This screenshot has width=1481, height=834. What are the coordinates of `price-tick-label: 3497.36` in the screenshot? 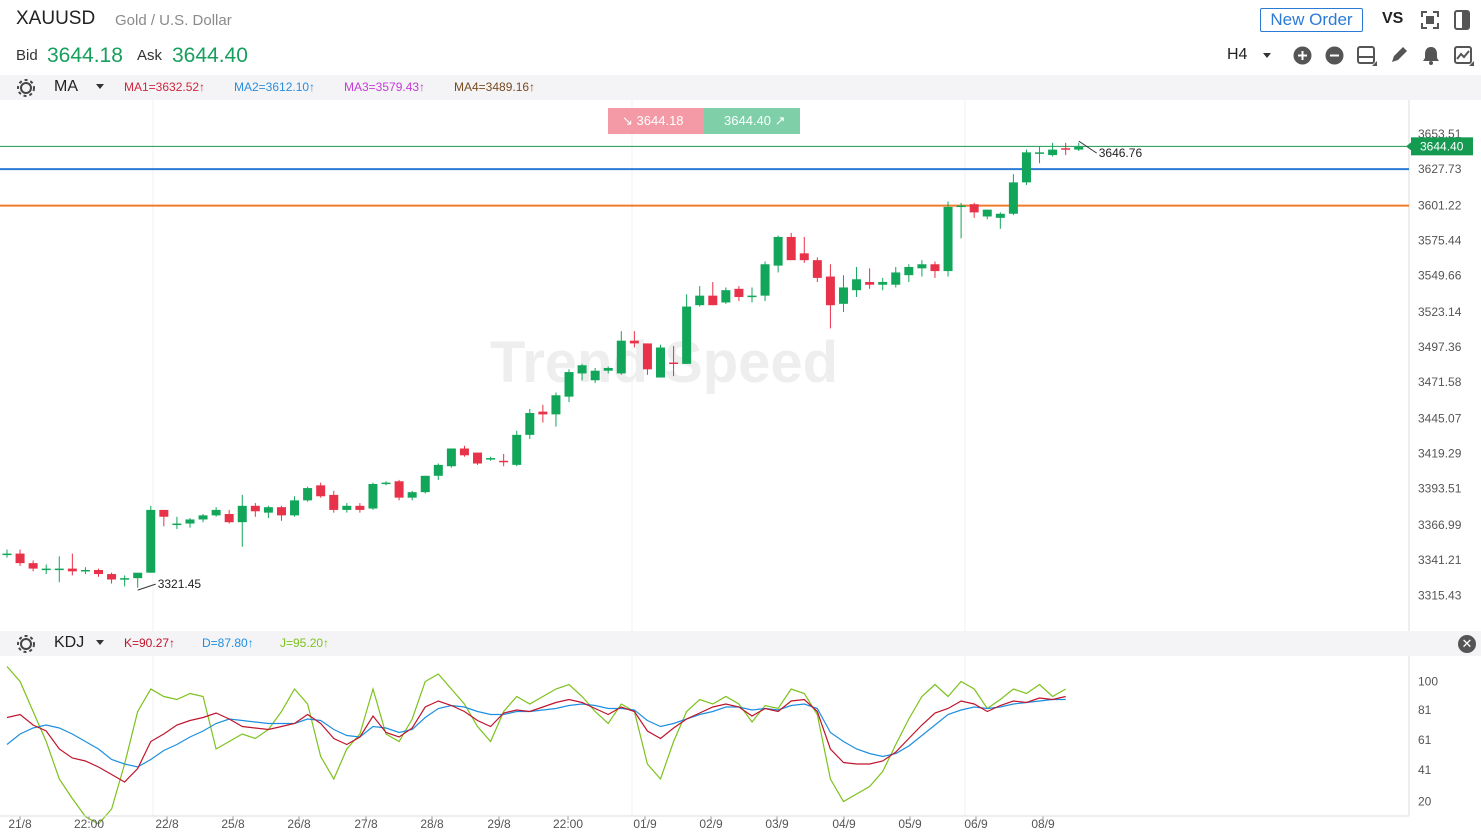 It's located at (1440, 347).